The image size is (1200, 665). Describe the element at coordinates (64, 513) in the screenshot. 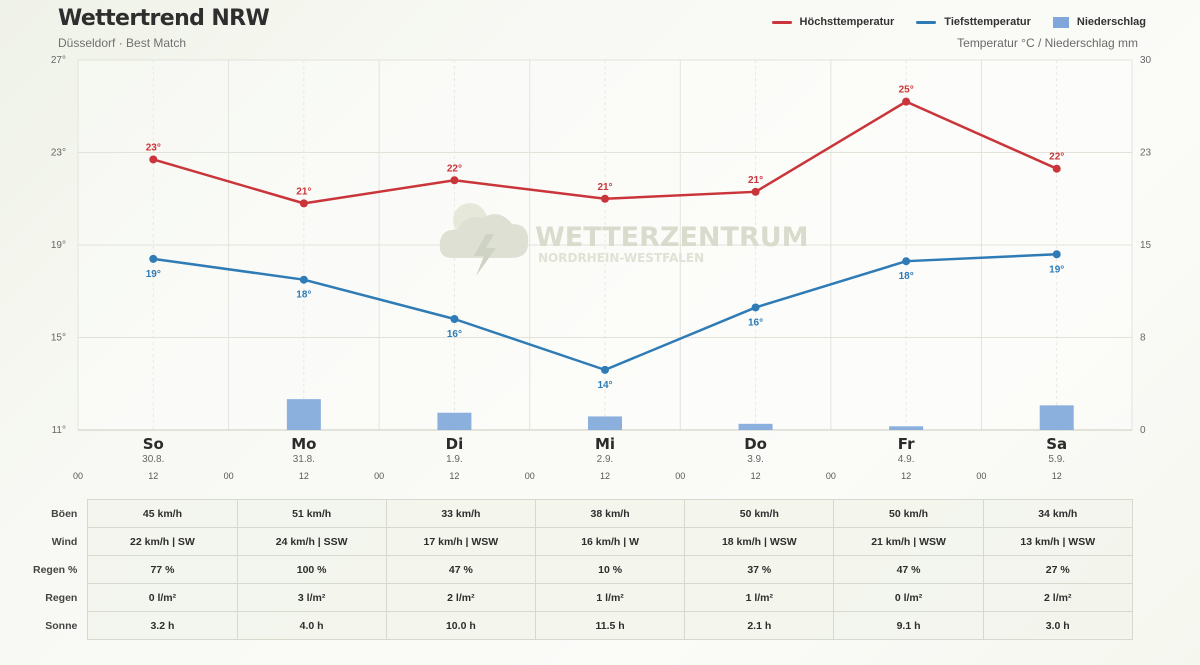

I see `row-label: Böen` at that location.